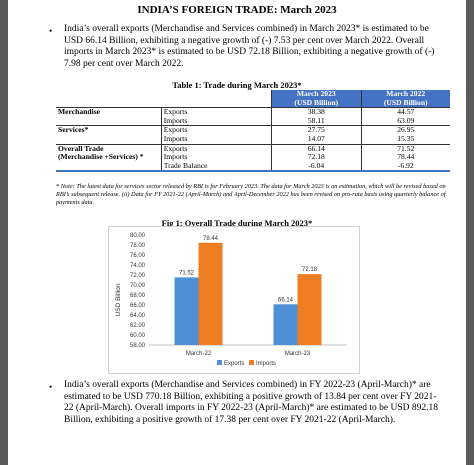 This screenshot has width=474, height=465. Describe the element at coordinates (237, 85) in the screenshot. I see `table-caption: Table 1: Trade during March 2023*` at that location.